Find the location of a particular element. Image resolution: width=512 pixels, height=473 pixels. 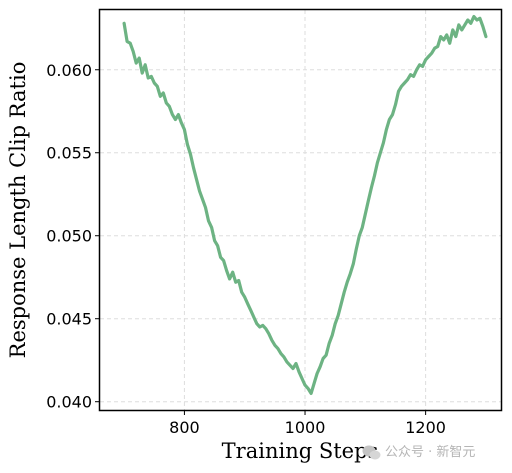

x-tick-label: 1000 is located at coordinates (305, 427).